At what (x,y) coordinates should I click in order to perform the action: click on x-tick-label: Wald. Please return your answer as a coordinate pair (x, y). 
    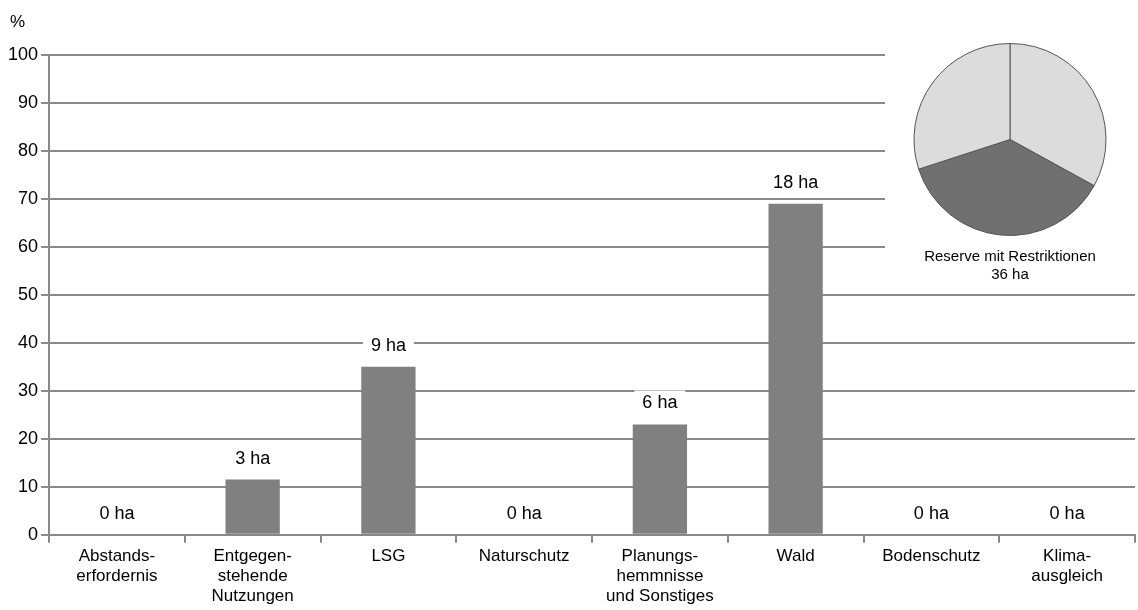
    Looking at the image, I should click on (795, 555).